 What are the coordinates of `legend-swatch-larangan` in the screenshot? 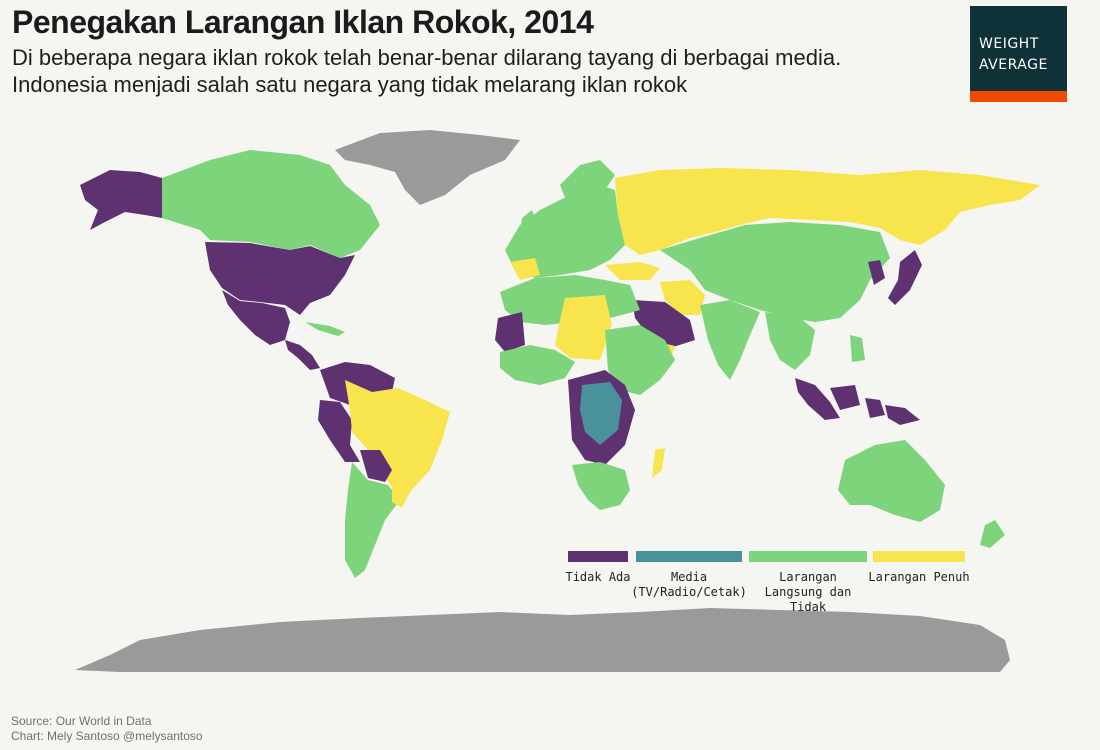 It's located at (808, 556).